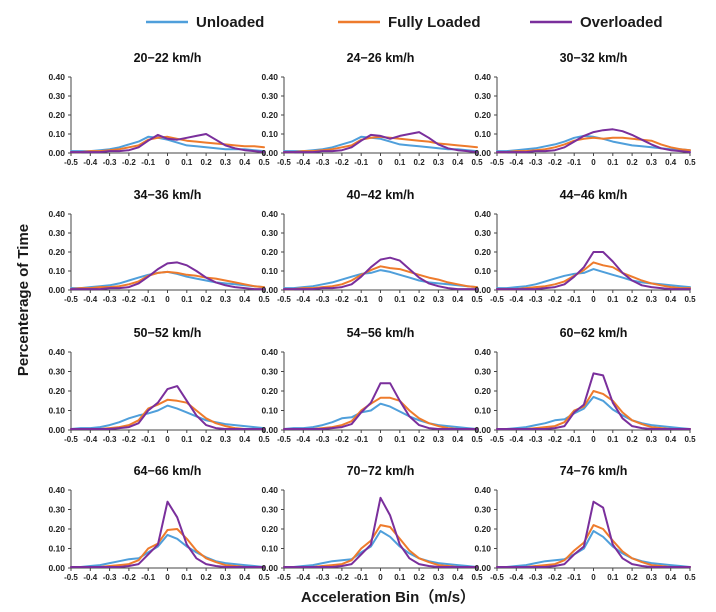  I want to click on panel-title: 44−46 km/h, so click(594, 195).